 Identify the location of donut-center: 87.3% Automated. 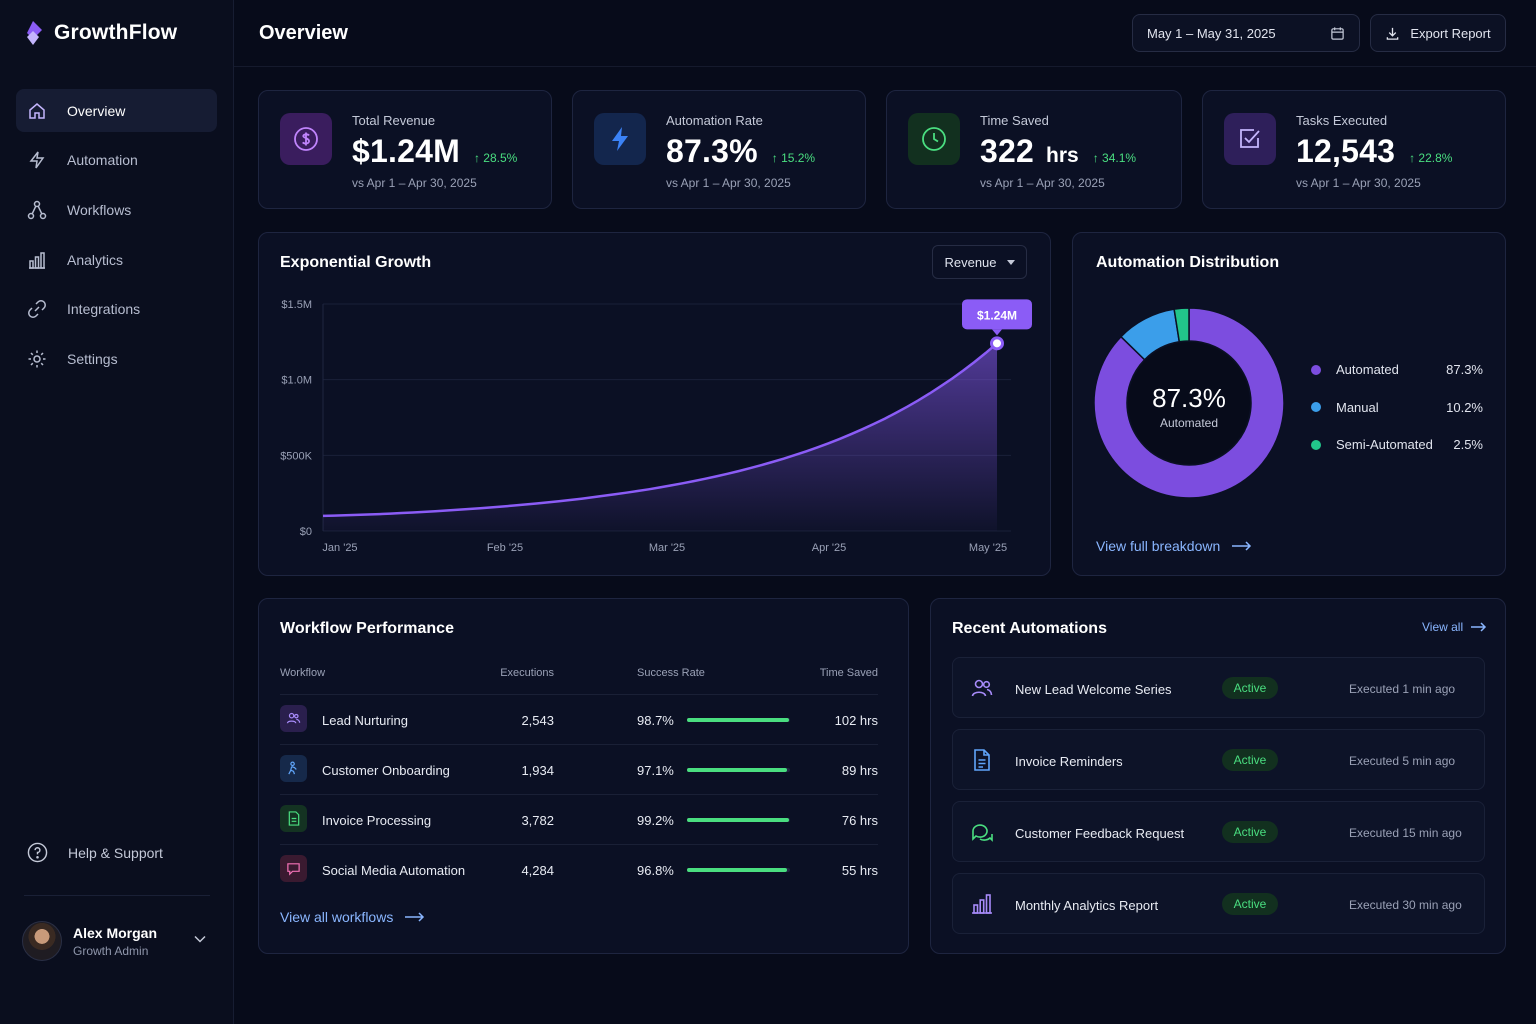
(1189, 406).